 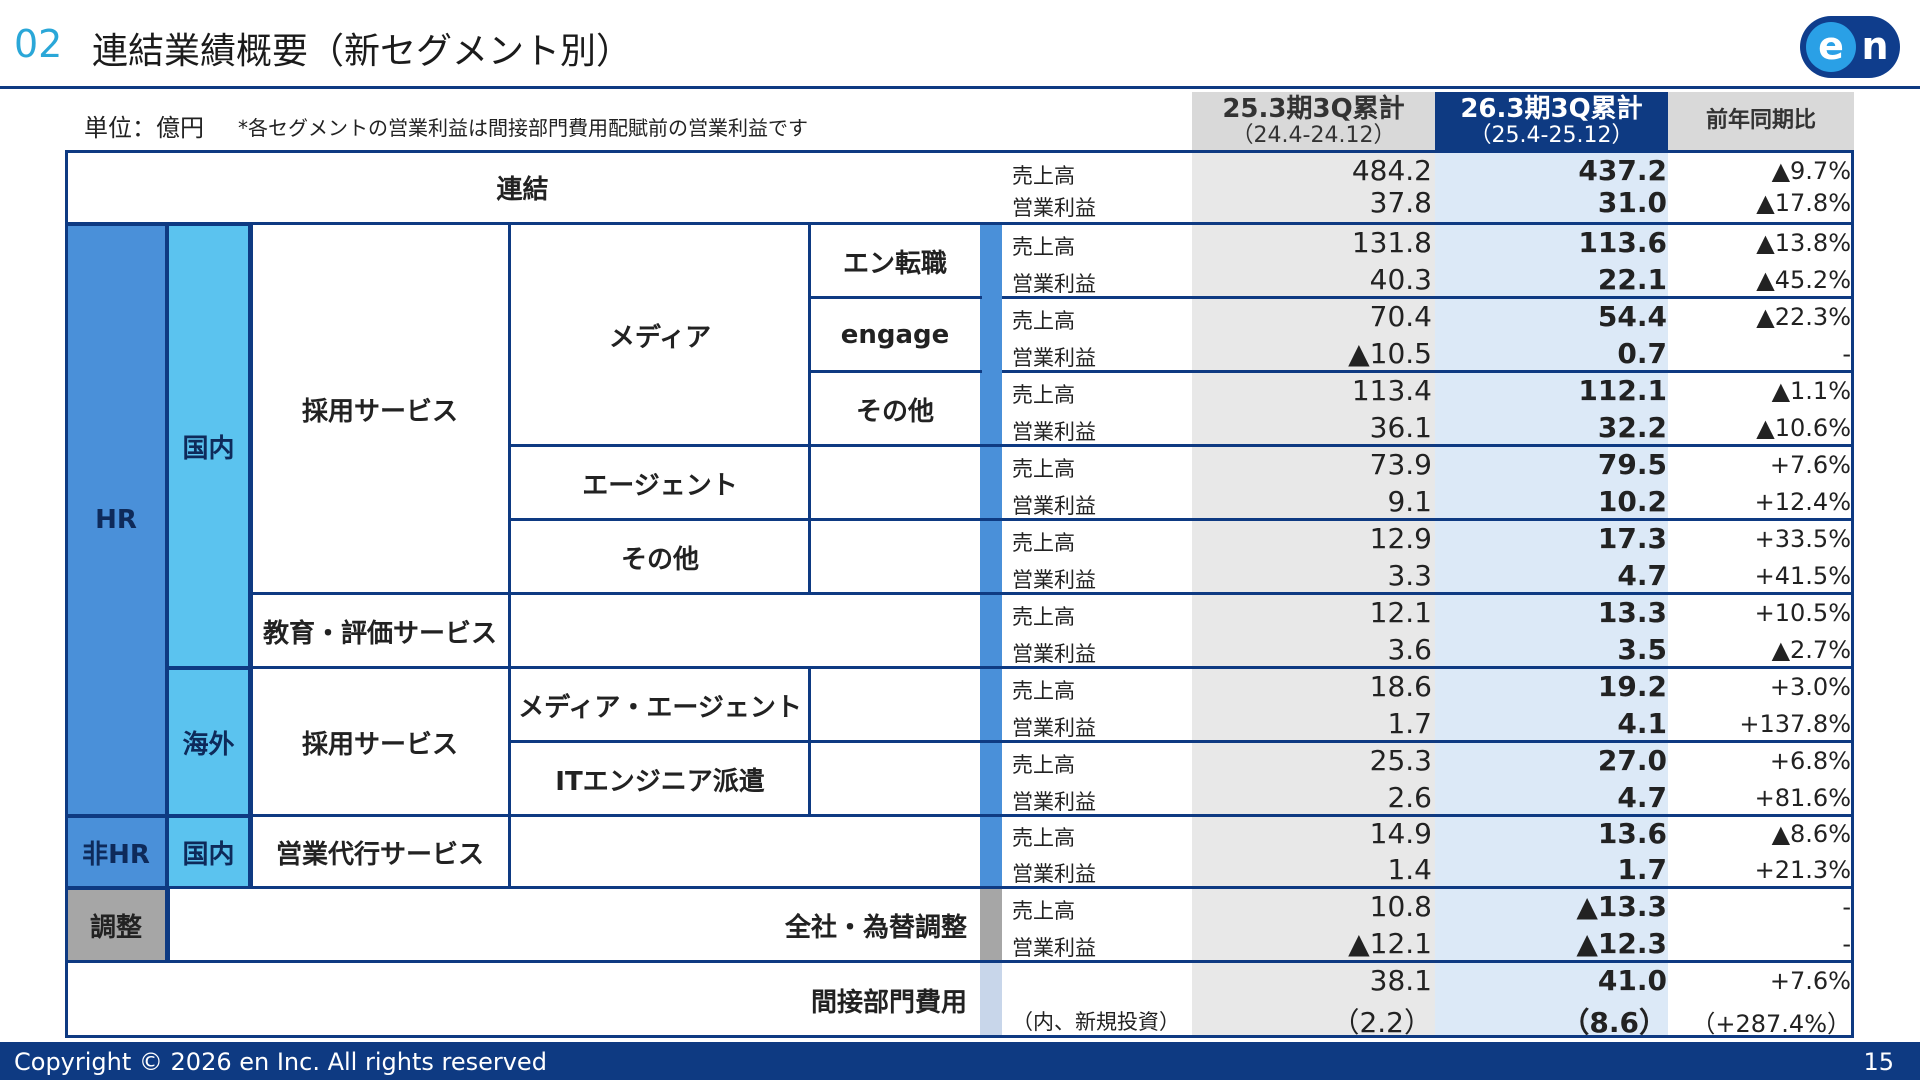 I want to click on value-cur: 41.0, so click(x=1632, y=980).